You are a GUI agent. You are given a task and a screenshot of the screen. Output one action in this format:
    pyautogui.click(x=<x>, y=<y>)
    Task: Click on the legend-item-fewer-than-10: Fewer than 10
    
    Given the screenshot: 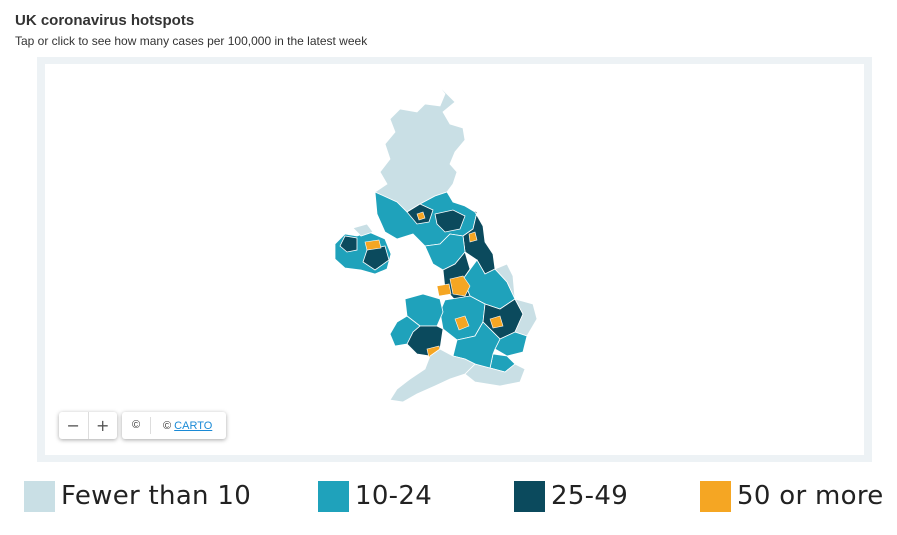 What is the action you would take?
    pyautogui.click(x=137, y=496)
    